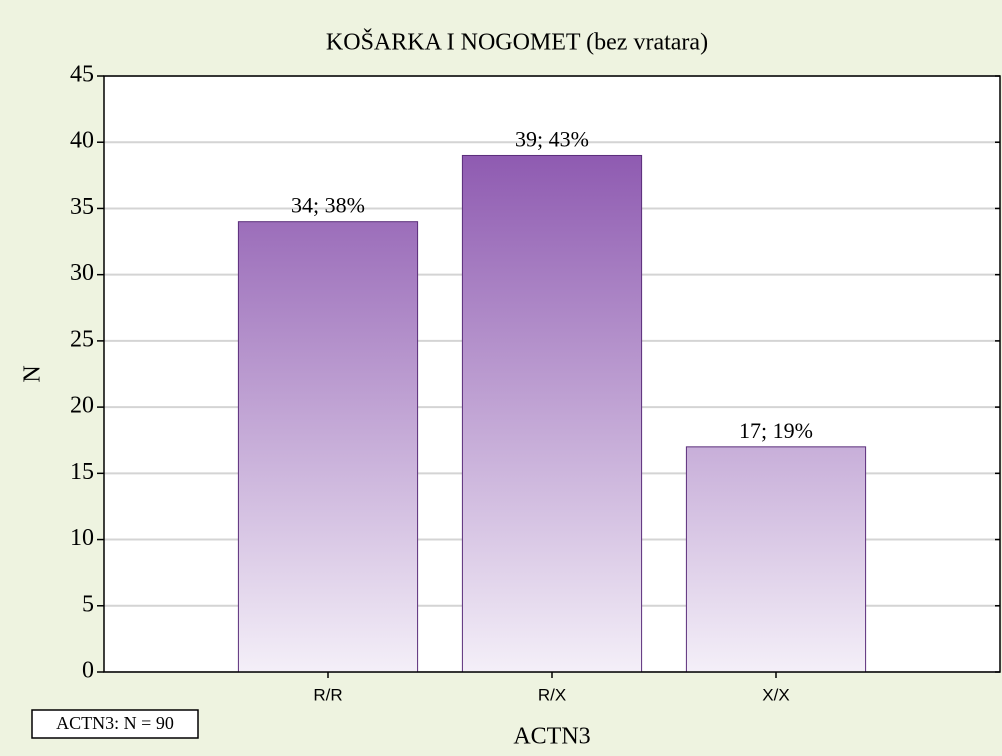  What do you see at coordinates (82, 207) in the screenshot?
I see `y-tick-label: 35` at bounding box center [82, 207].